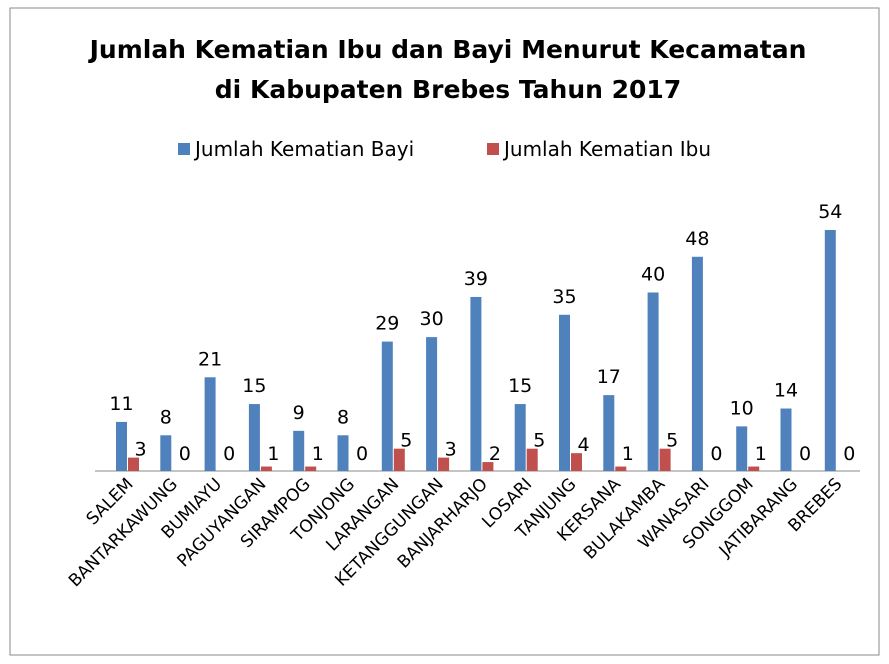 This screenshot has width=889, height=664. What do you see at coordinates (584, 445) in the screenshot?
I see `data-label: 4` at bounding box center [584, 445].